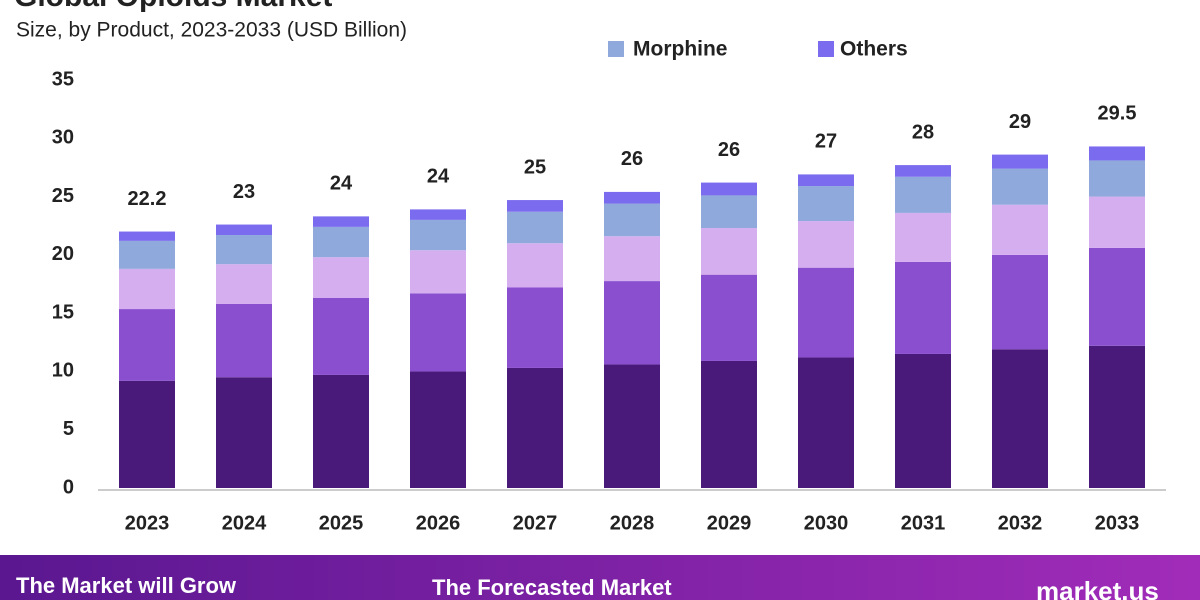 The height and width of the screenshot is (600, 1200). I want to click on footer-text: The Forecasted Market, so click(552, 587).